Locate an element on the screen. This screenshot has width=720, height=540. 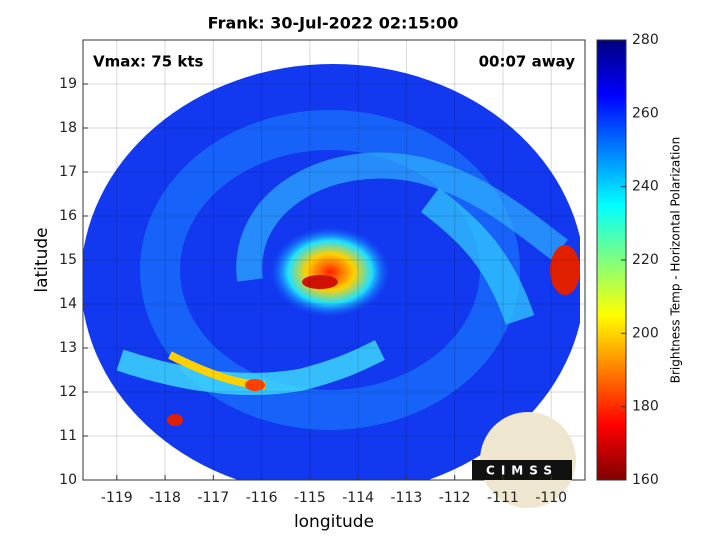
x-tick-label: -114 is located at coordinates (358, 498).